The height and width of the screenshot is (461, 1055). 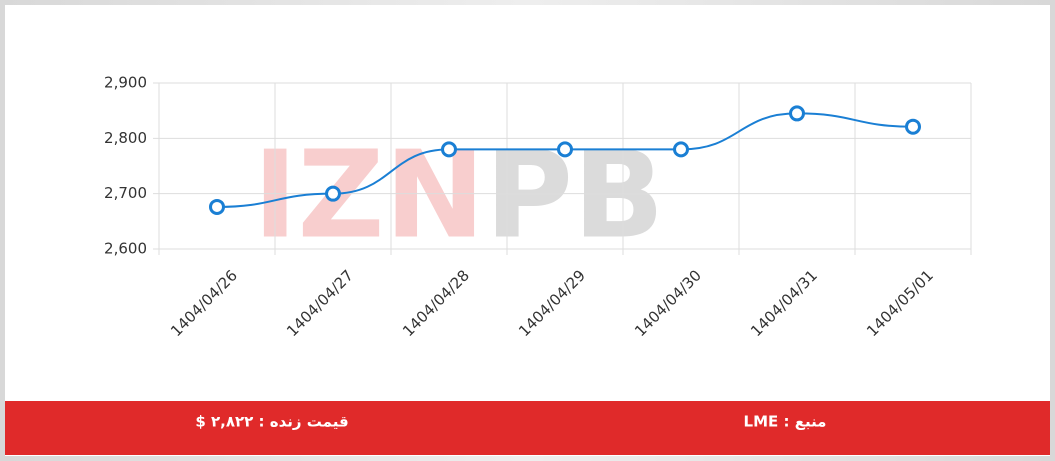 I want to click on y-tick-label: 2,900, so click(x=125, y=83).